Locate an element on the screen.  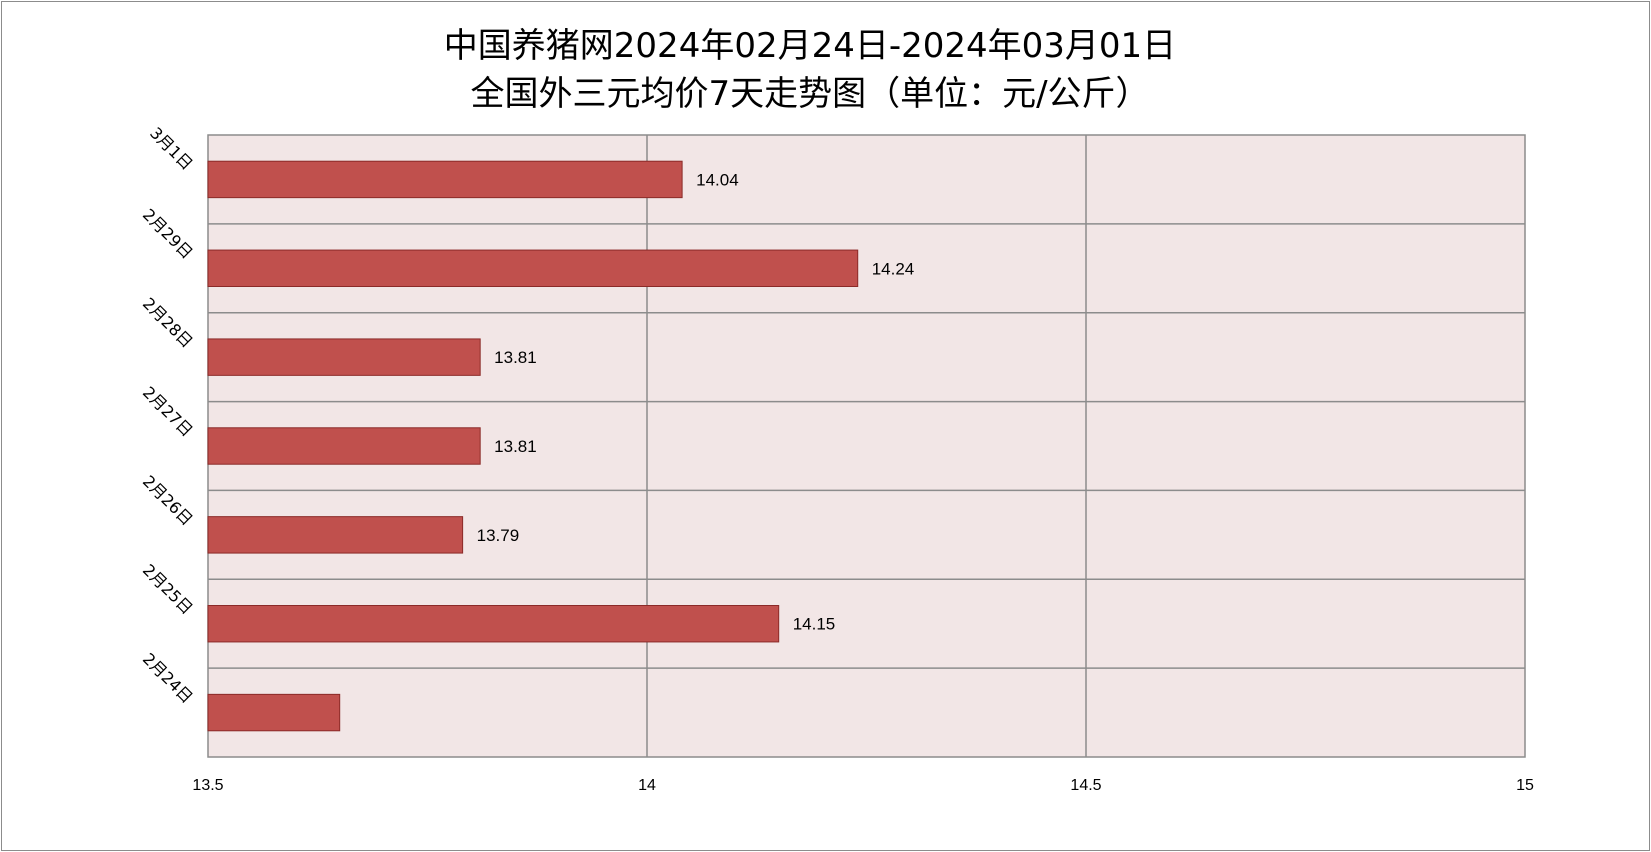
chart-title-line2: 全国外三元均价7天走势图（单位：元/公斤） is located at coordinates (810, 94).